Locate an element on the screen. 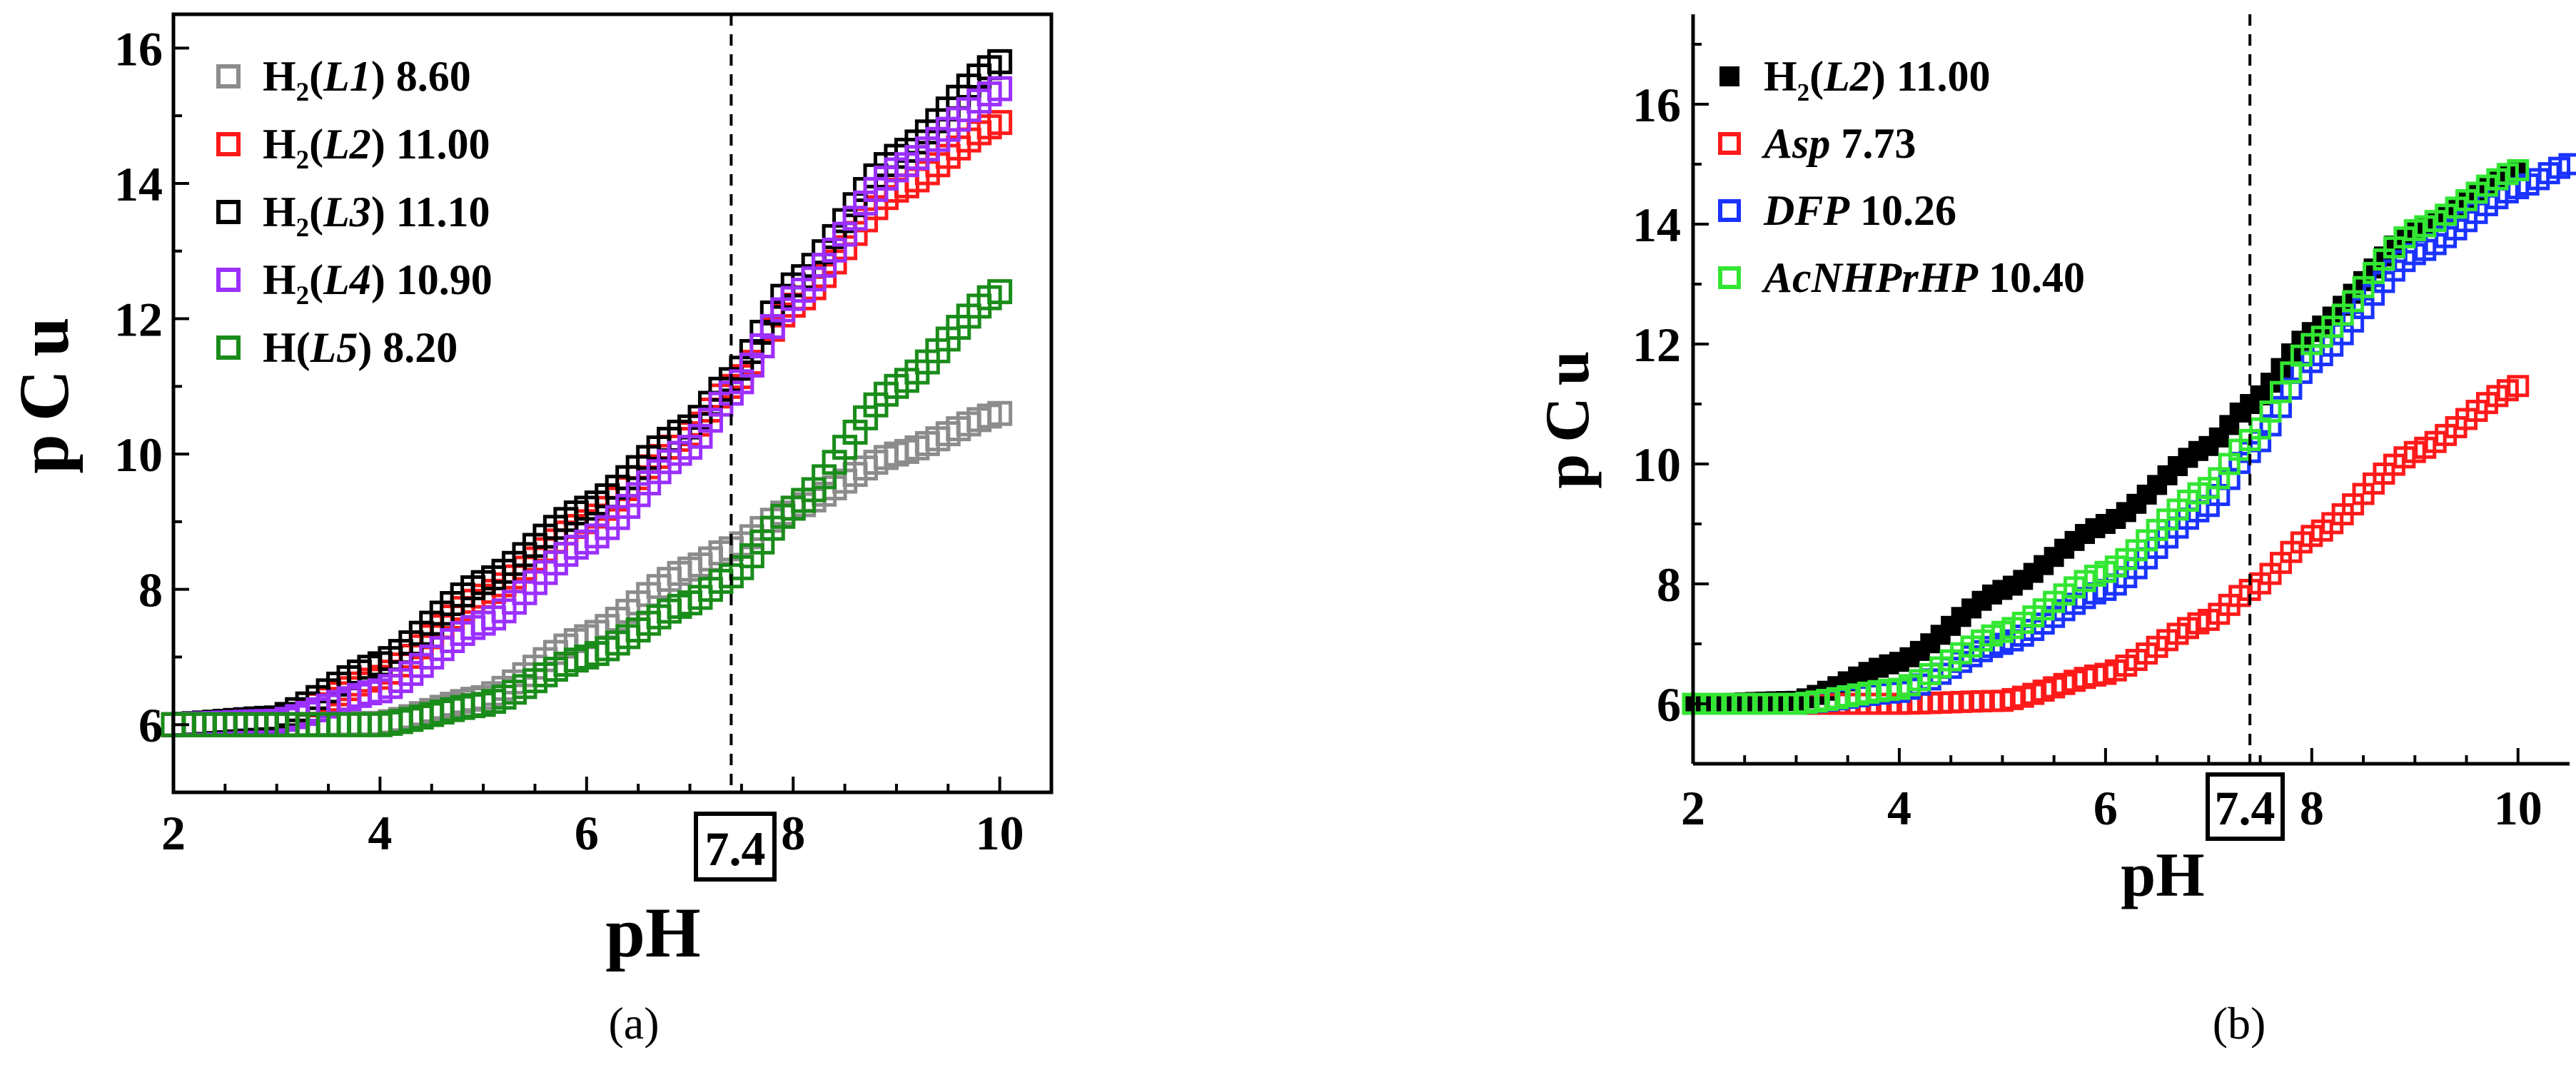 The image size is (2576, 1070). panel-a-legend-item: H(L5) 8.20 is located at coordinates (337, 347).